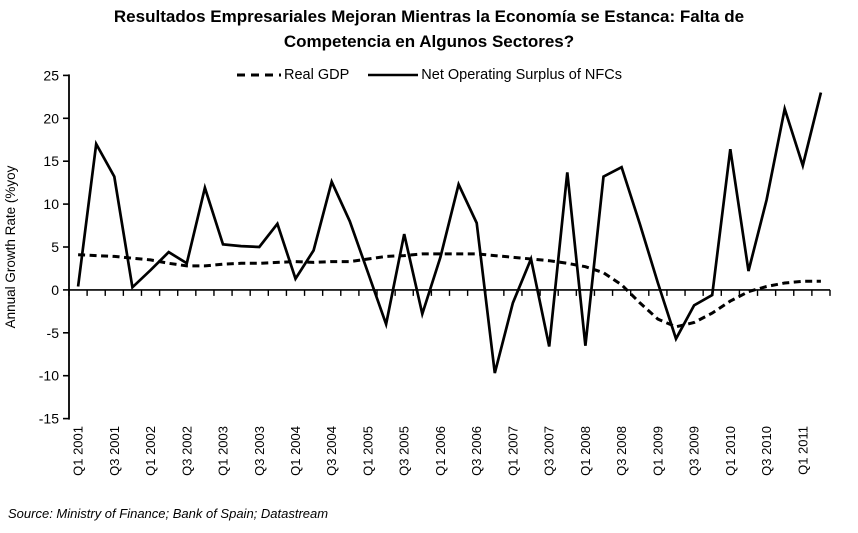 The image size is (858, 533). I want to click on y-tick-label: -5, so click(53, 333).